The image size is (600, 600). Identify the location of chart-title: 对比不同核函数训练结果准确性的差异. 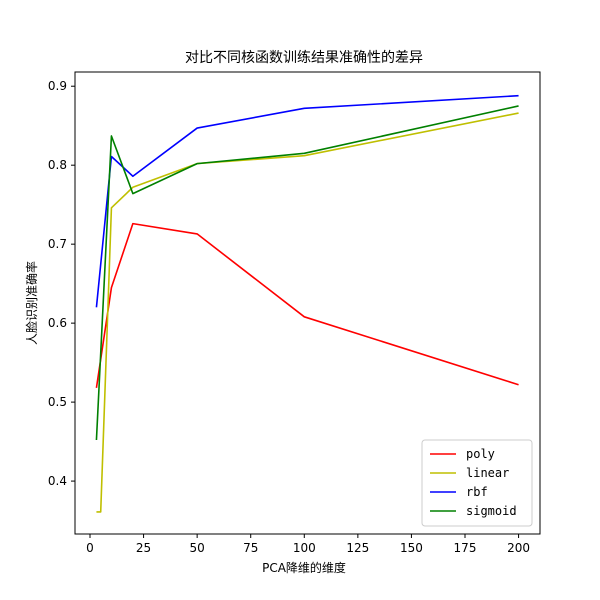
(304, 58).